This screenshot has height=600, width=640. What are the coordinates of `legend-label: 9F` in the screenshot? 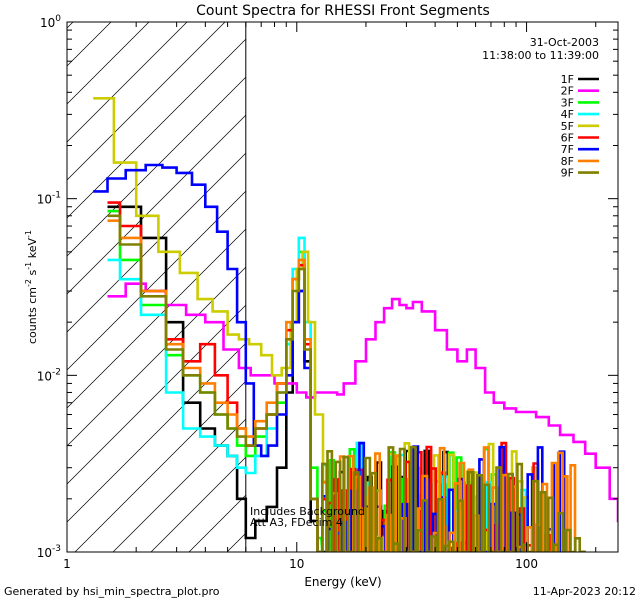 It's located at (567, 173).